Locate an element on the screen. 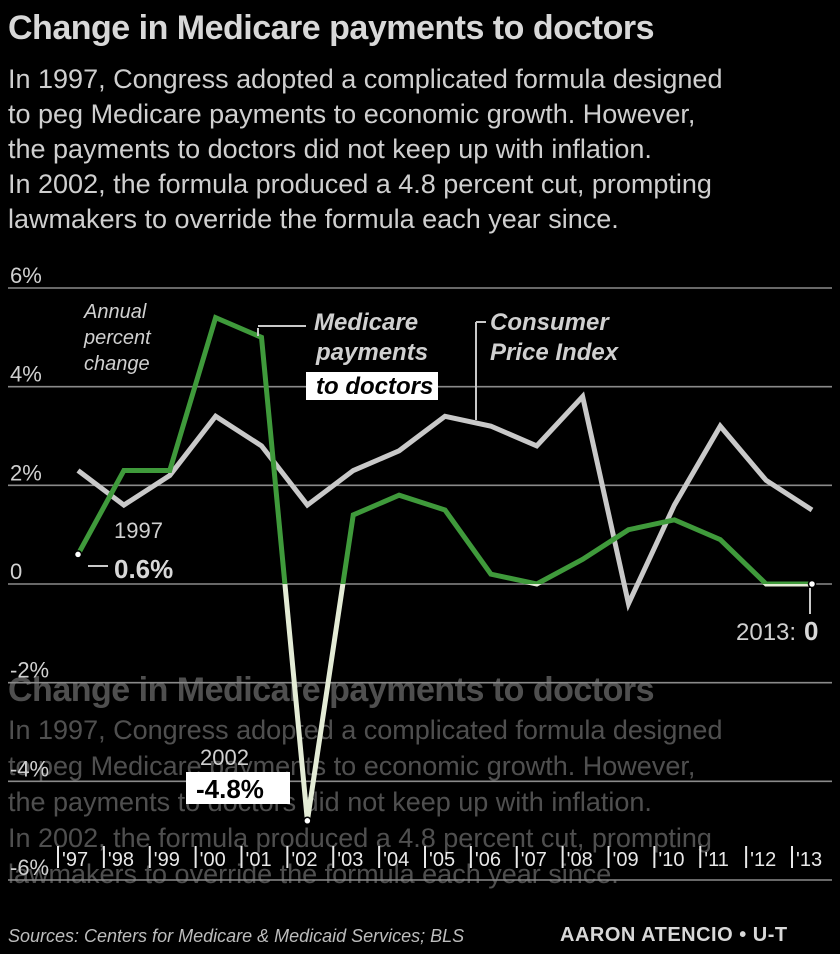 The height and width of the screenshot is (954, 840). y-tick-label: 6% is located at coordinates (26, 275).